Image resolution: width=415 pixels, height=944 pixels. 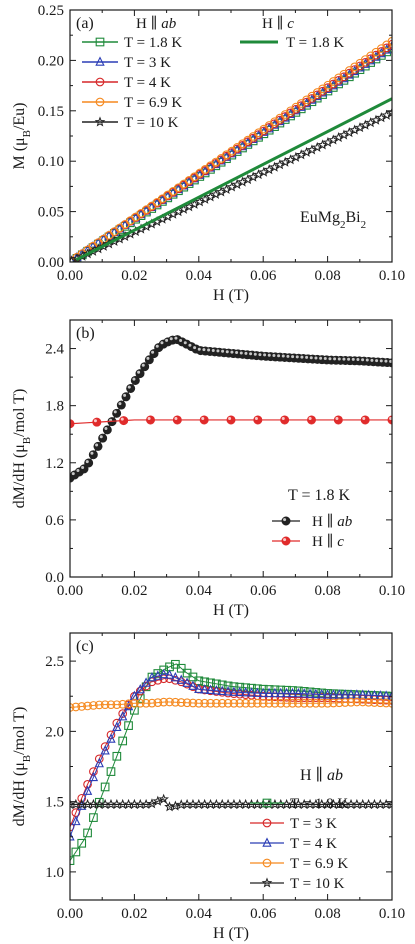 What do you see at coordinates (70, 276) in the screenshot?
I see `x-tick-label: 0.00` at bounding box center [70, 276].